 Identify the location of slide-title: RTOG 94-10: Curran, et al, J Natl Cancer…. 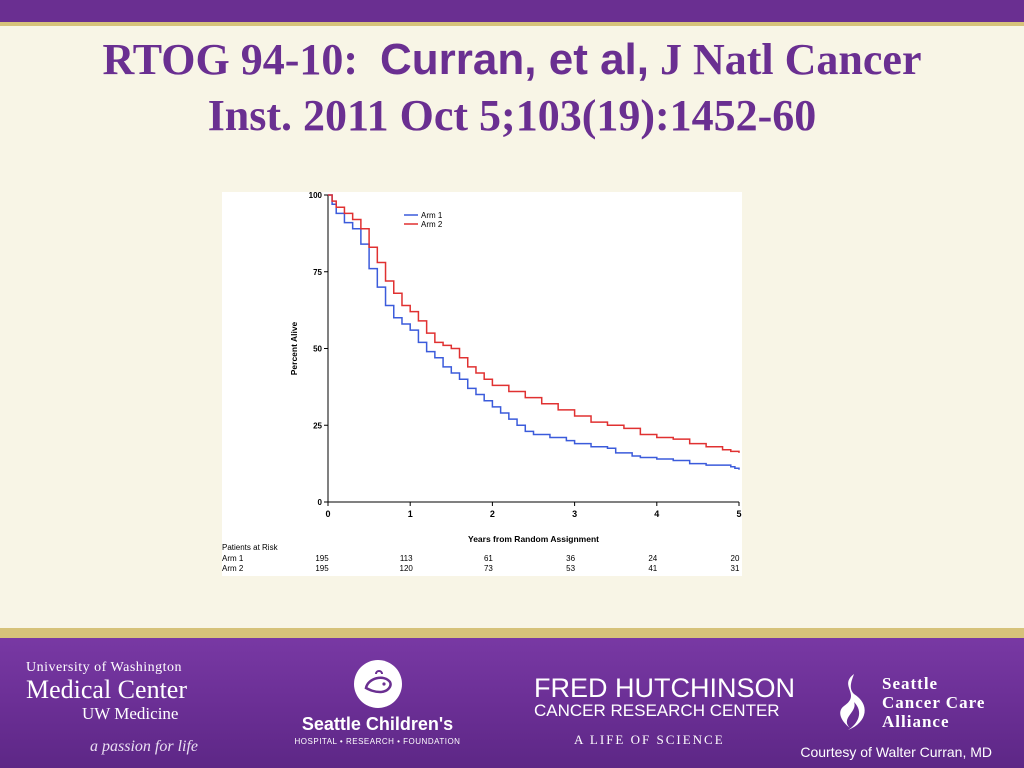
(512, 88).